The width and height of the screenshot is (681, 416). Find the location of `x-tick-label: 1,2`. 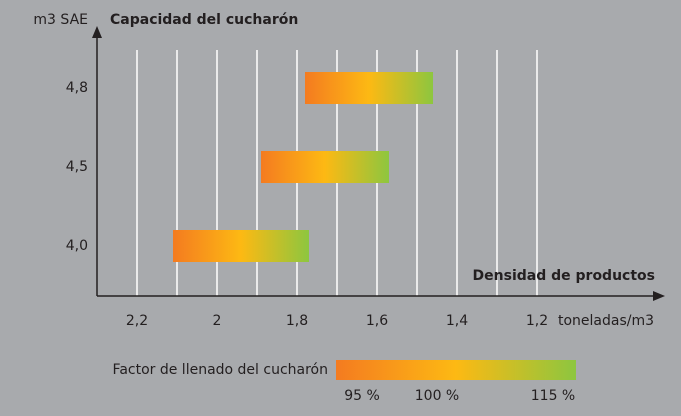

x-tick-label: 1,2 is located at coordinates (537, 321).